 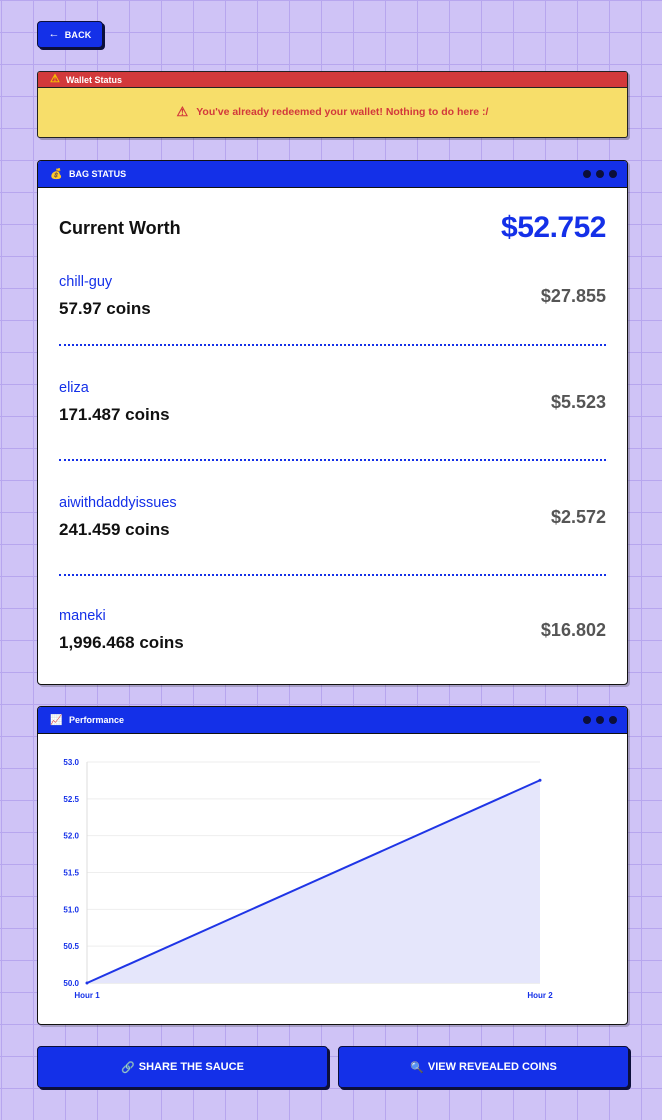 I want to click on link-icon: 🔗, so click(x=128, y=1067).